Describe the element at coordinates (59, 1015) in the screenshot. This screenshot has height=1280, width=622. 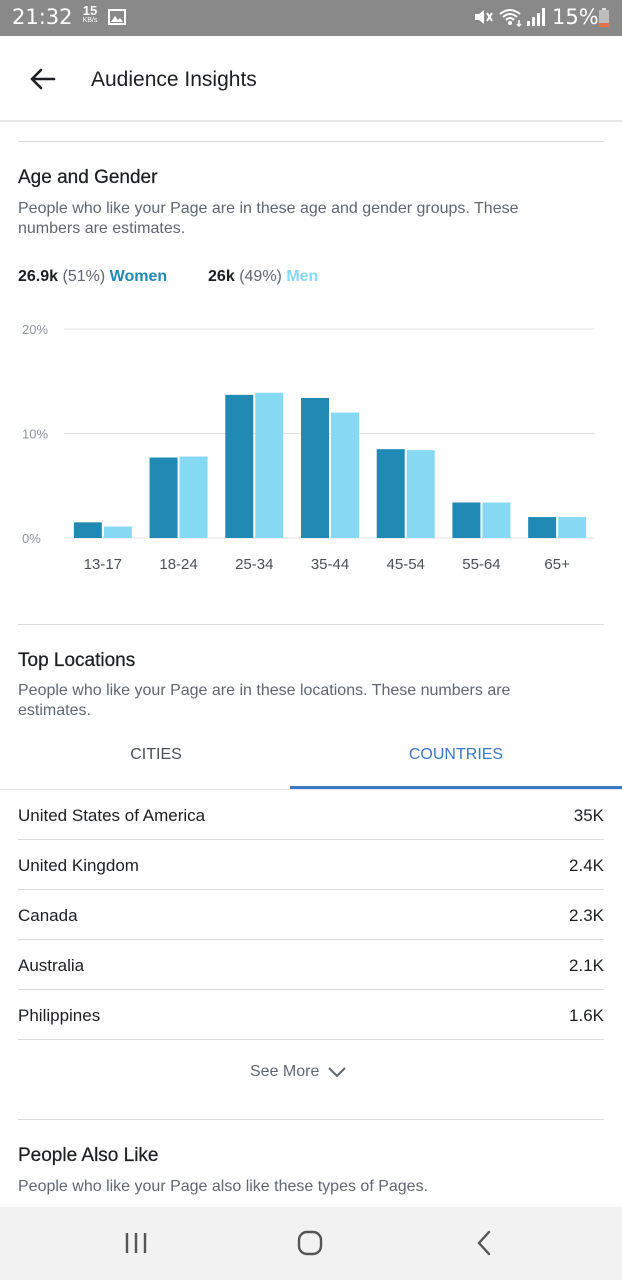
I see `location-name: Philippines` at that location.